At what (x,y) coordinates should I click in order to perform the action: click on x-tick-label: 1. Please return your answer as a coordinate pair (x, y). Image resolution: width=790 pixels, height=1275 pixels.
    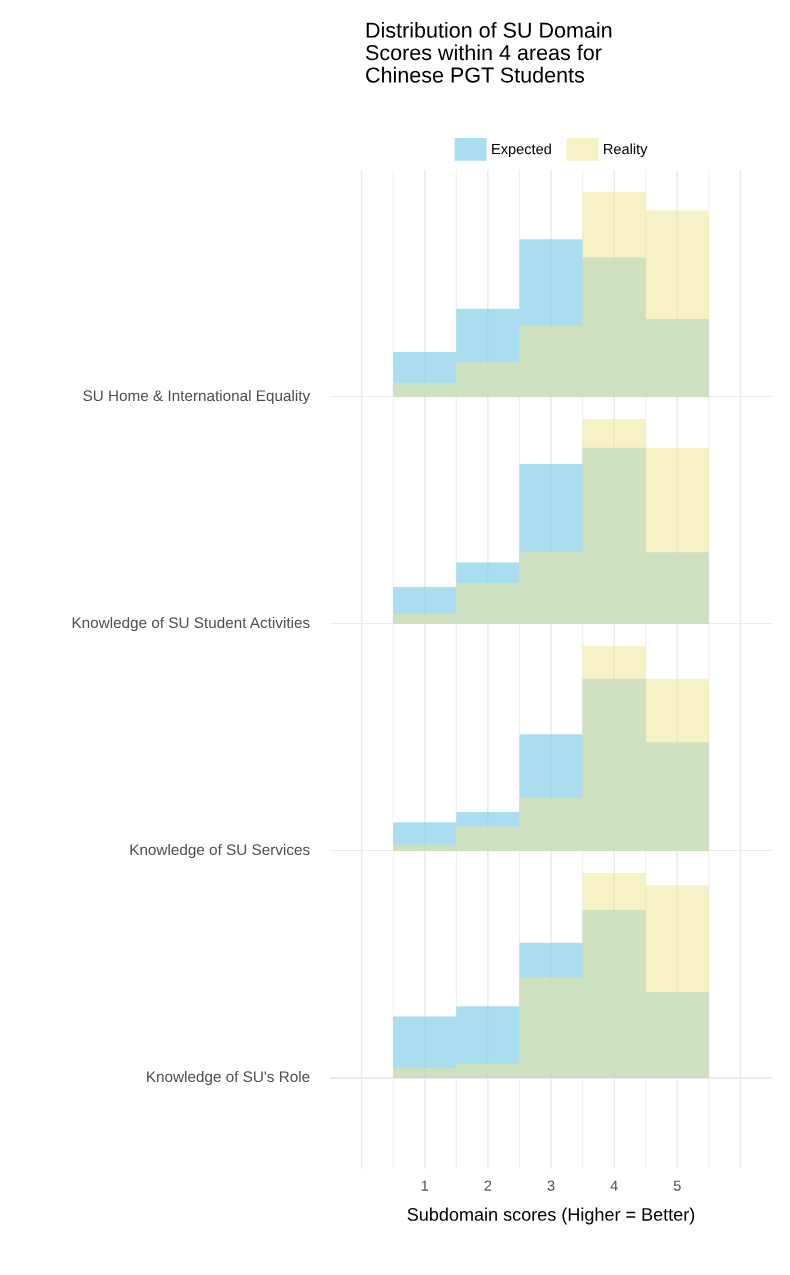
    Looking at the image, I should click on (425, 1185).